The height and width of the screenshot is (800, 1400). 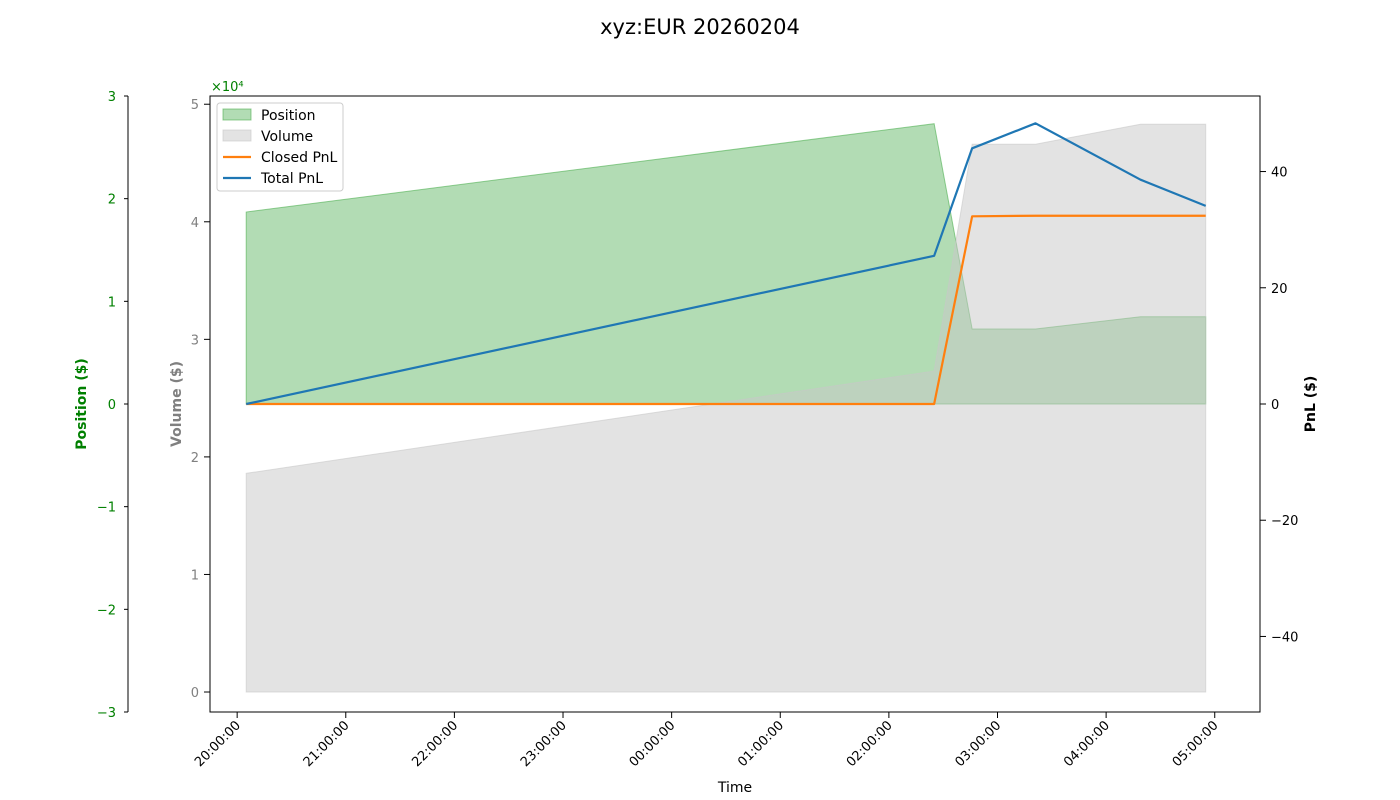 I want to click on position-tick-label: 1, so click(x=112, y=302).